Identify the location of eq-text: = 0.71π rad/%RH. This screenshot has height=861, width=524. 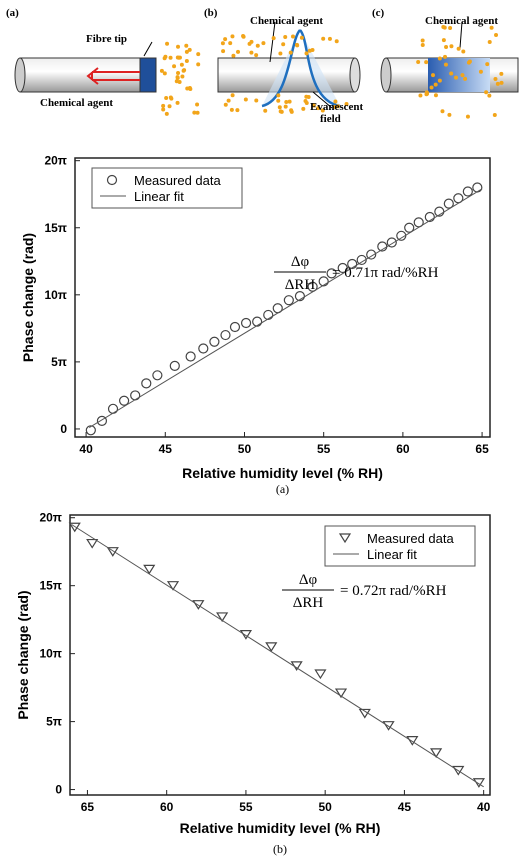
(385, 273).